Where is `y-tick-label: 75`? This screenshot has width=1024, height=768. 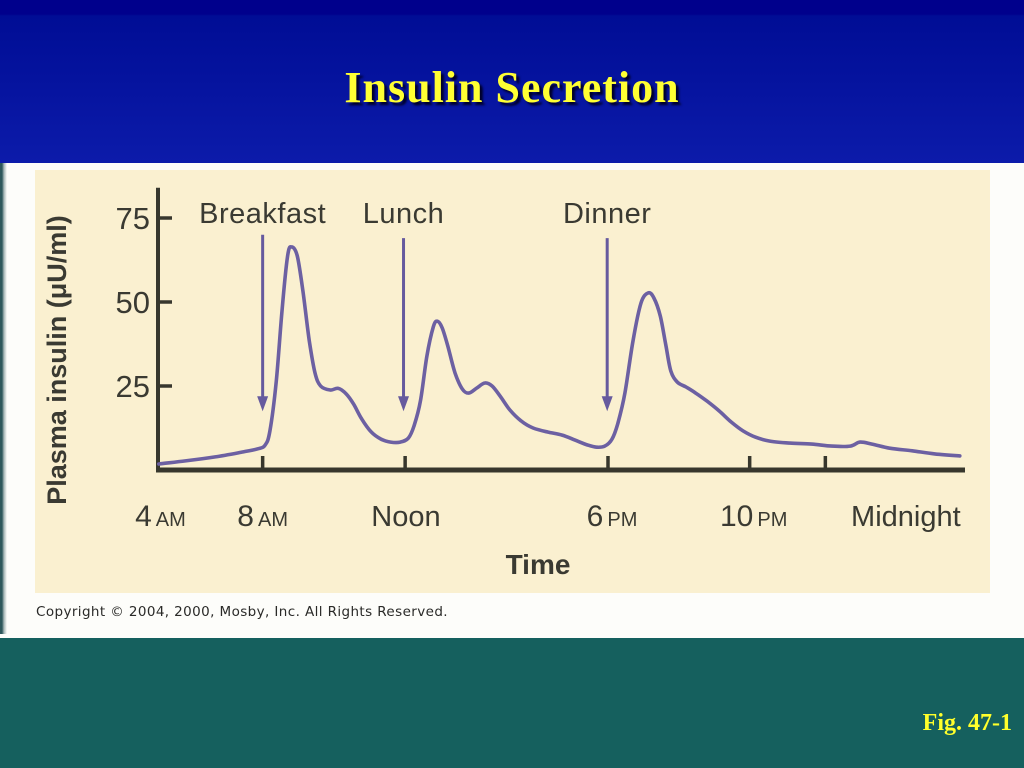 y-tick-label: 75 is located at coordinates (133, 218).